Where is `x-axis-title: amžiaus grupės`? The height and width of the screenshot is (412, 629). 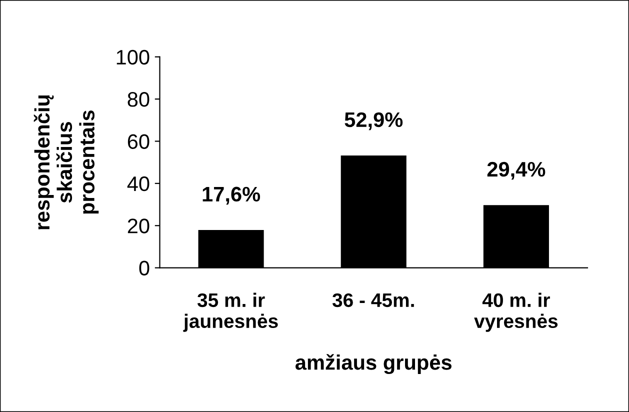
x-axis-title: amžiaus grupės is located at coordinates (374, 364).